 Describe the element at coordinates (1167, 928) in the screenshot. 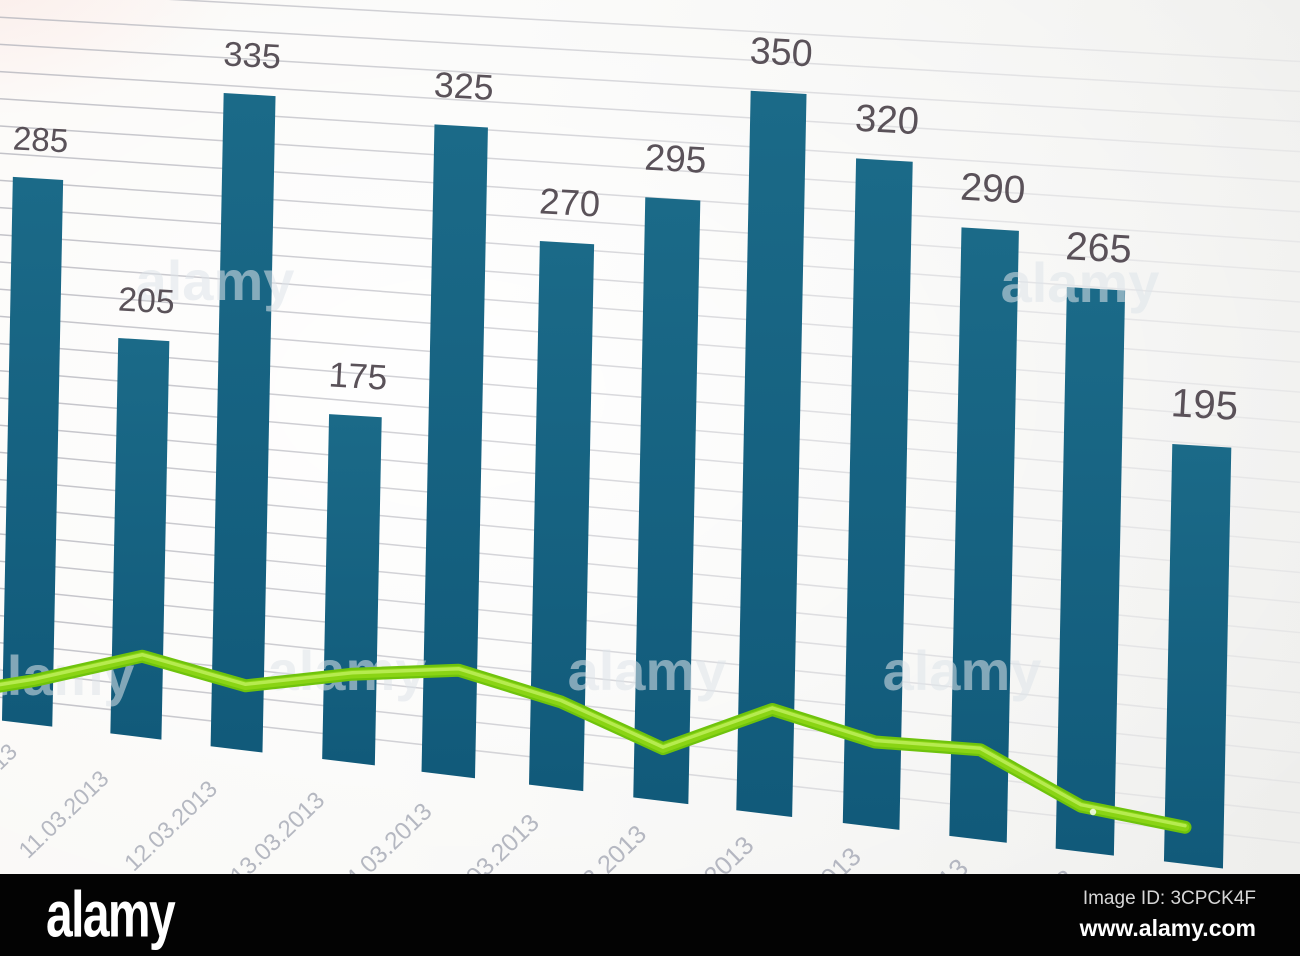

I see `alamy-url-text: www.alamy.com` at that location.